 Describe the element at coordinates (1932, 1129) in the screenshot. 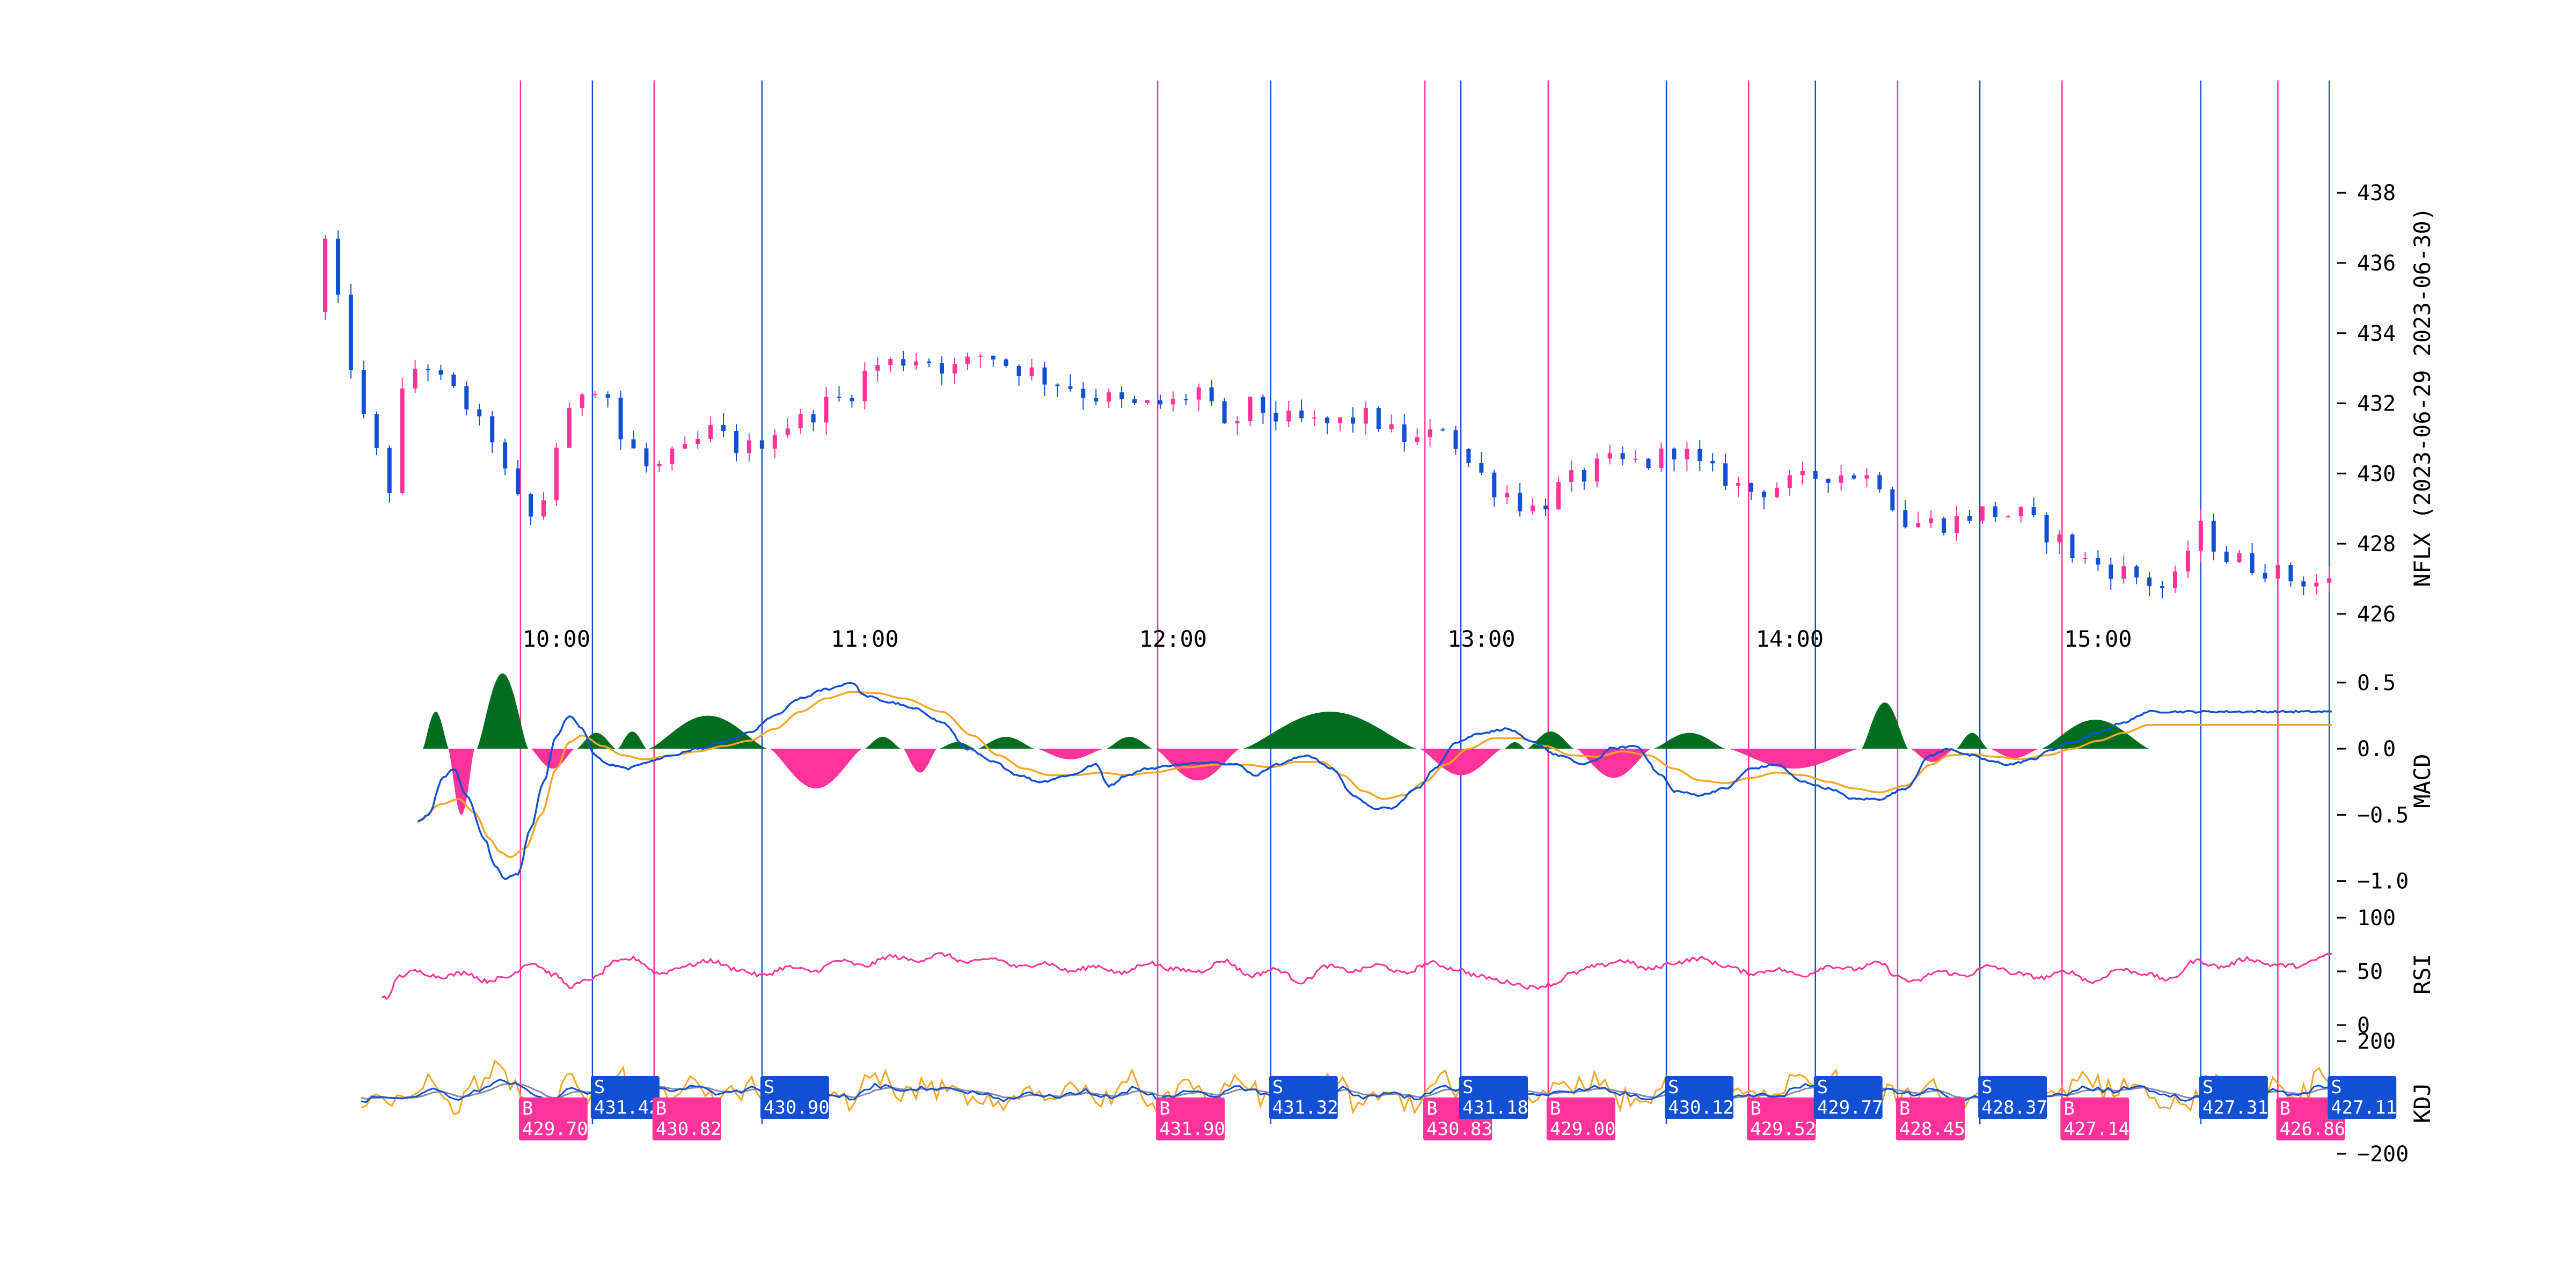

I see `signal-price: 428.45` at that location.